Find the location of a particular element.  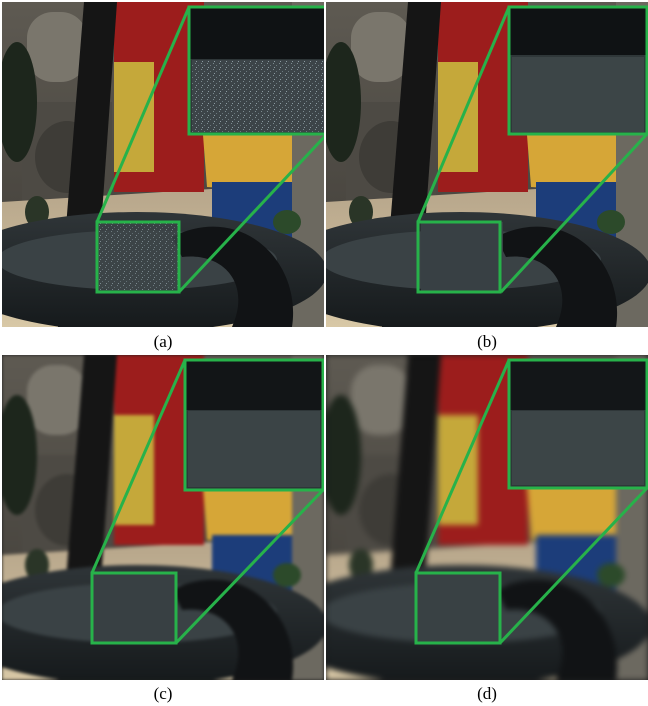

caption-d: (d) is located at coordinates (487, 693).